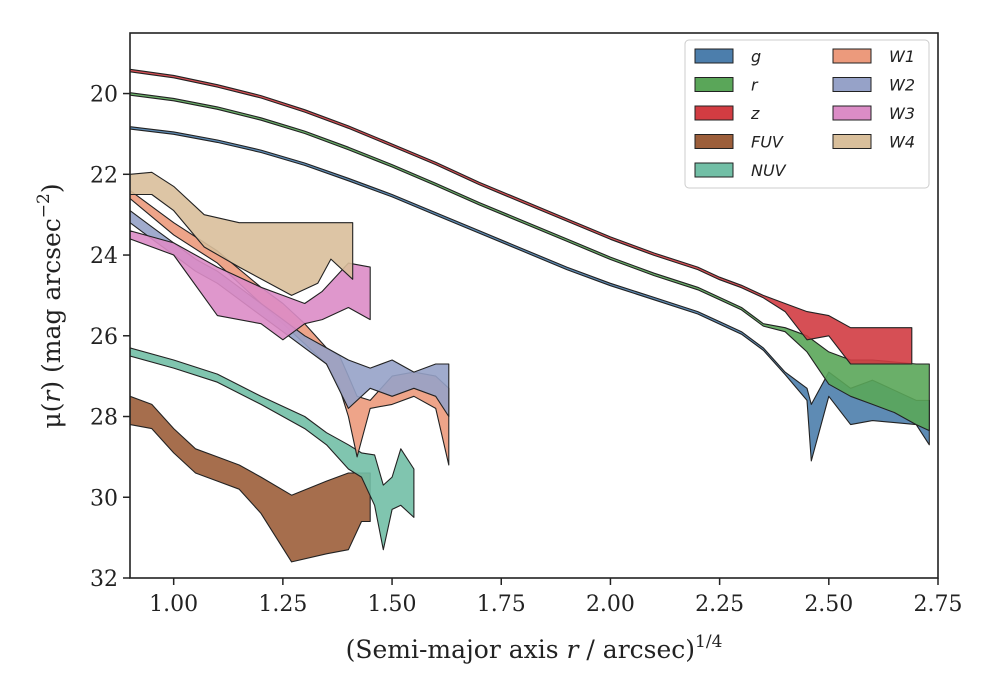 The image size is (1000, 700). Describe the element at coordinates (873, 56) in the screenshot. I see `legend-item-W1: W1` at that location.